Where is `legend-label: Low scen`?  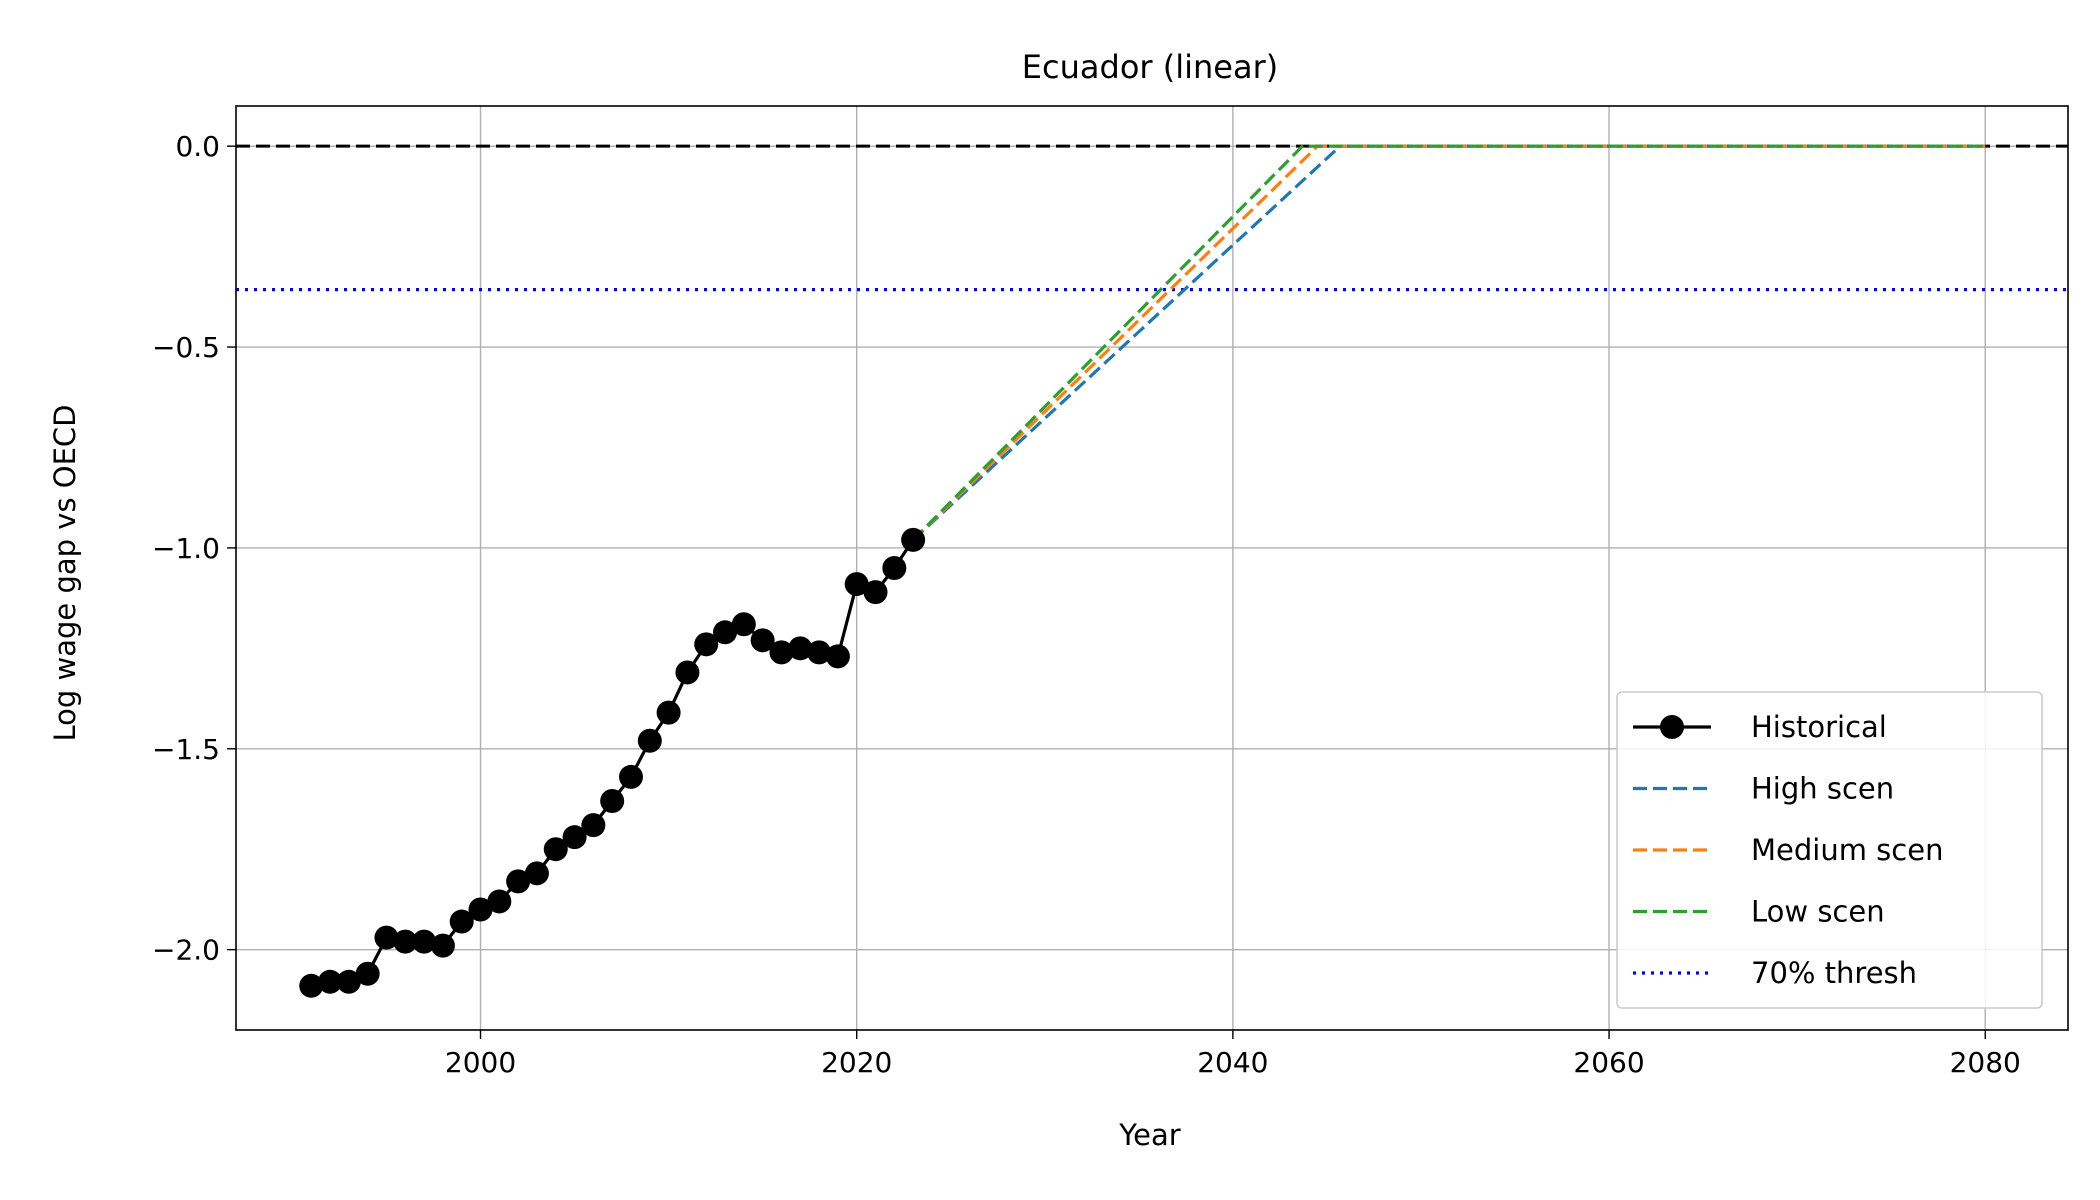 legend-label: Low scen is located at coordinates (1818, 912).